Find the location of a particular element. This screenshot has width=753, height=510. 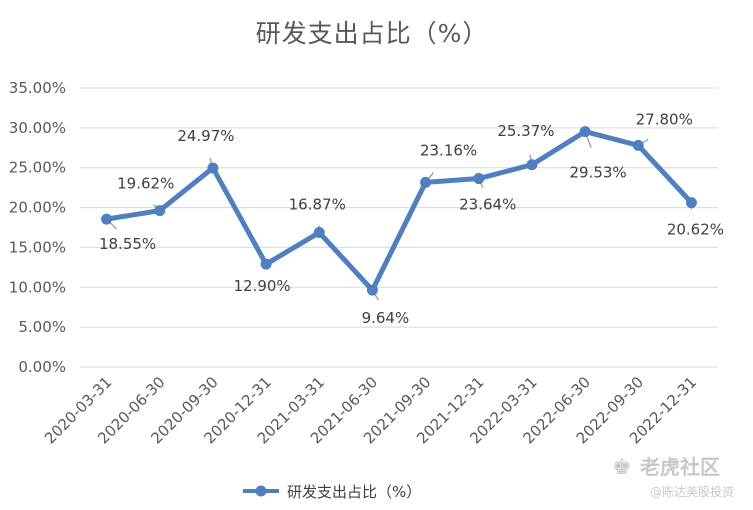

y-tick-label: 20.00% is located at coordinates (37, 208).